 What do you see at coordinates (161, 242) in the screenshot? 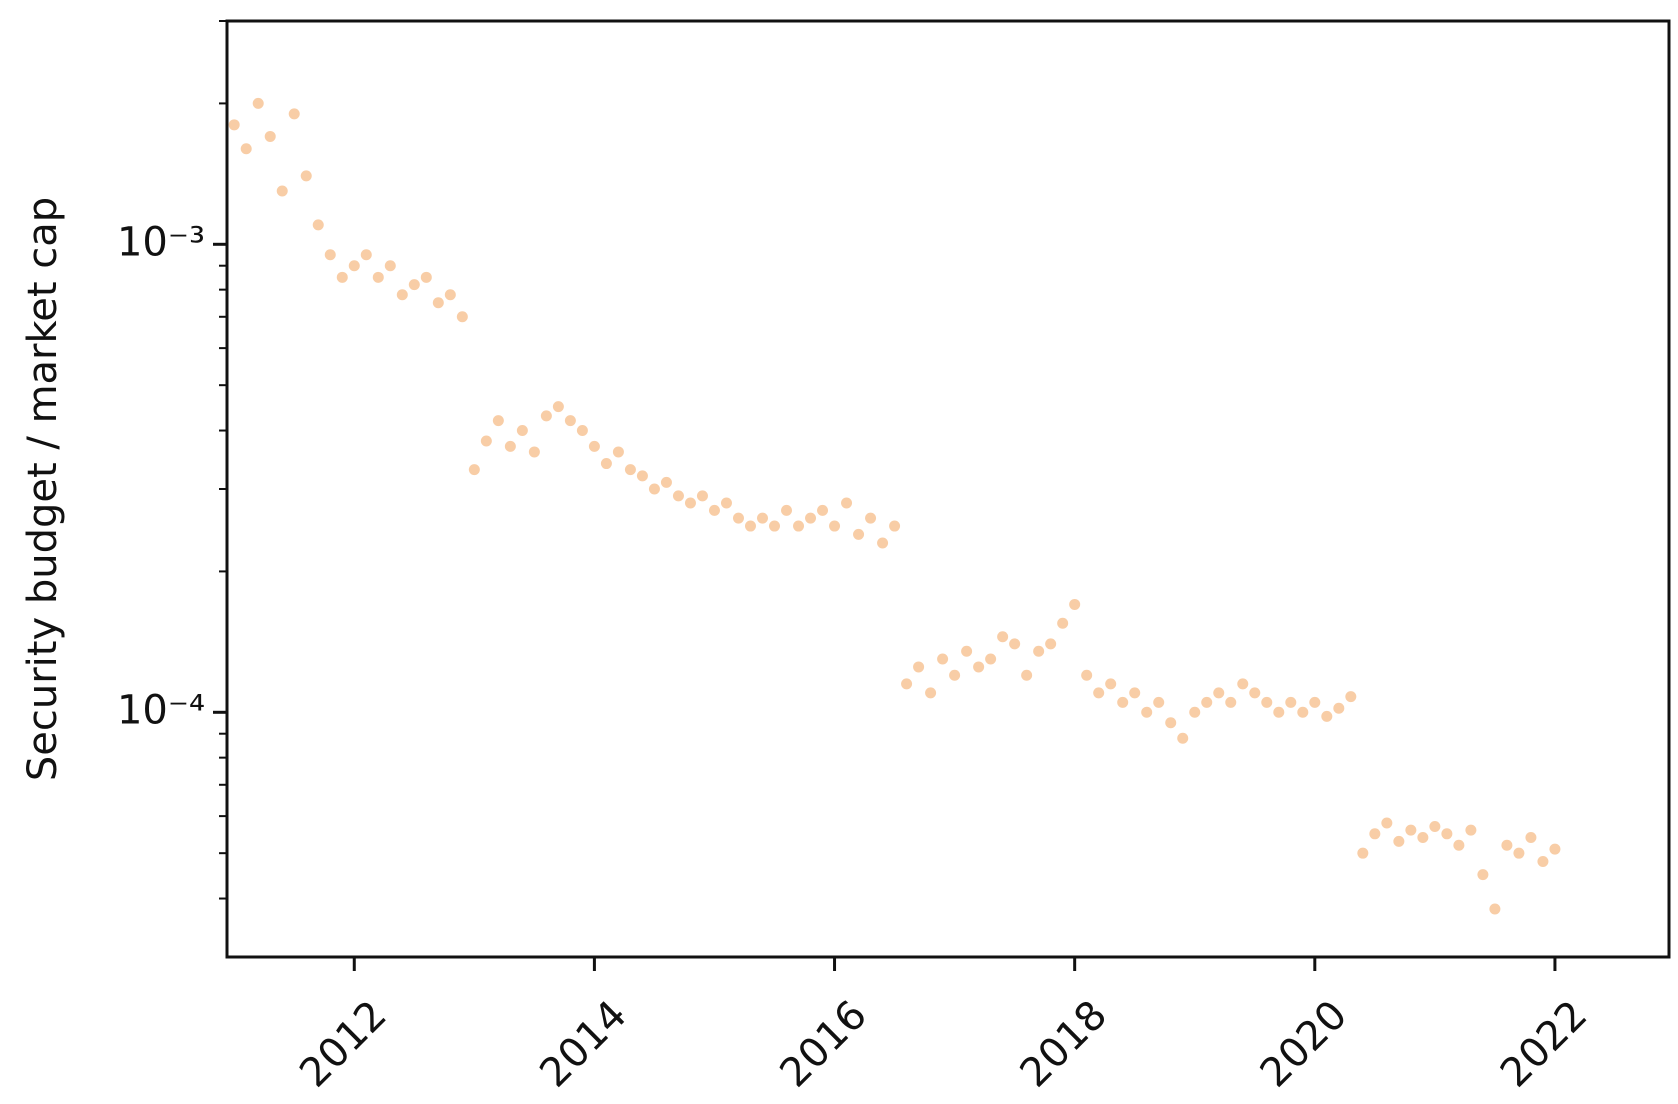
I see `y-tick-label: 10⁻³` at bounding box center [161, 242].